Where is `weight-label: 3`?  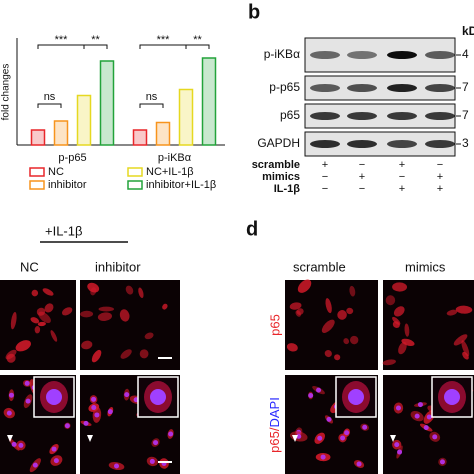
weight-label: 3 is located at coordinates (465, 143).